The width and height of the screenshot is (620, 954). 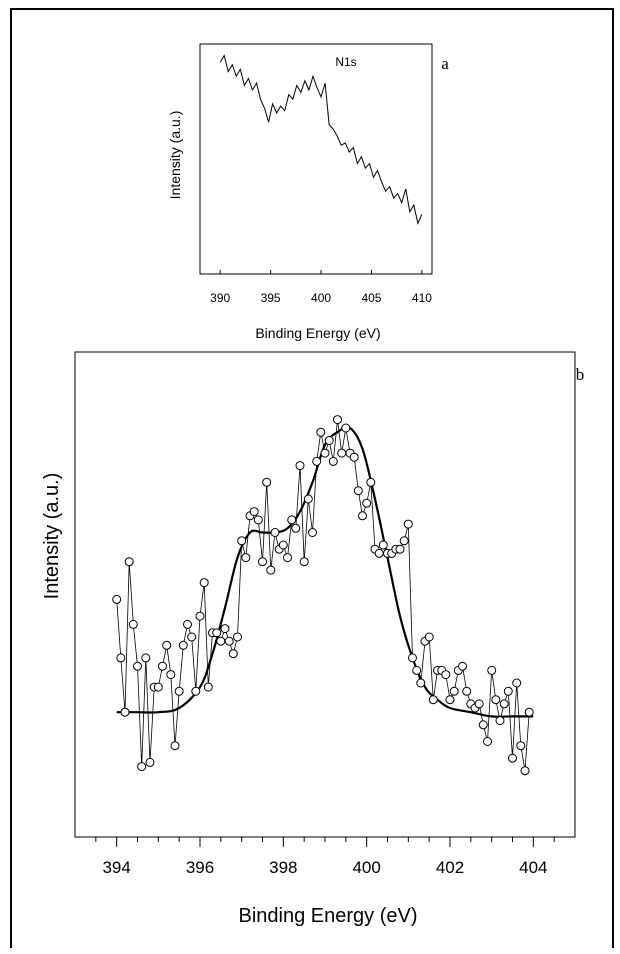 What do you see at coordinates (325, 857) in the screenshot?
I see `panel-b-x-ticks: 394 396 398 400 402 404` at bounding box center [325, 857].